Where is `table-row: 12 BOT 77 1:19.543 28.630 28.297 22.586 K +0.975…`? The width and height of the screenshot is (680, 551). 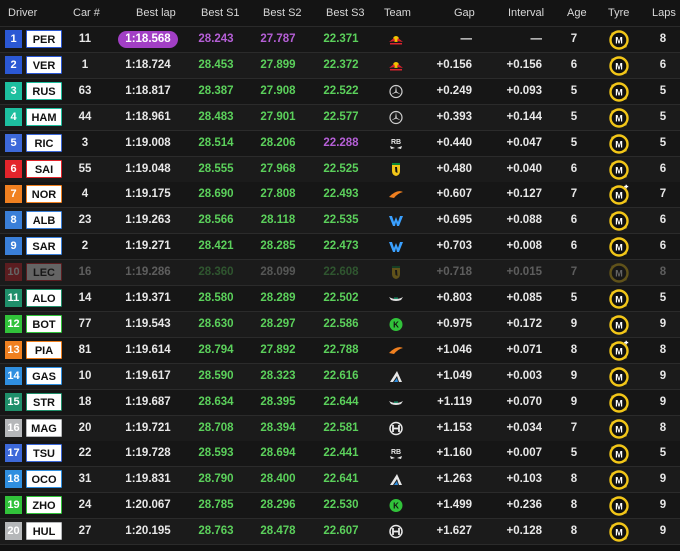
table-row: 12 BOT 77 1:19.543 28.630 28.297 22.586 K +0.975… is located at coordinates (340, 324).